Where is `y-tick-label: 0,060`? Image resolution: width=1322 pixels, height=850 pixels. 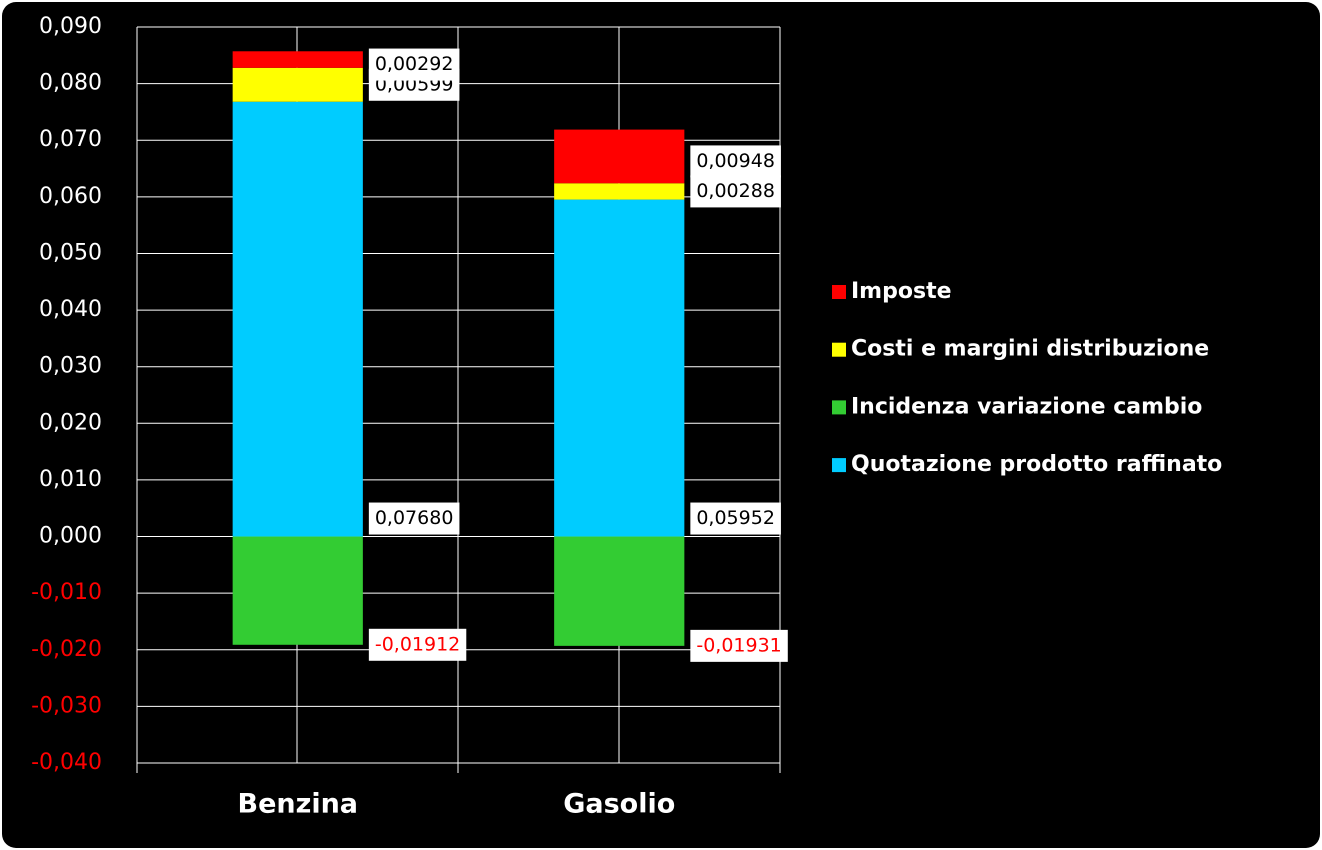 y-tick-label: 0,060 is located at coordinates (70, 196).